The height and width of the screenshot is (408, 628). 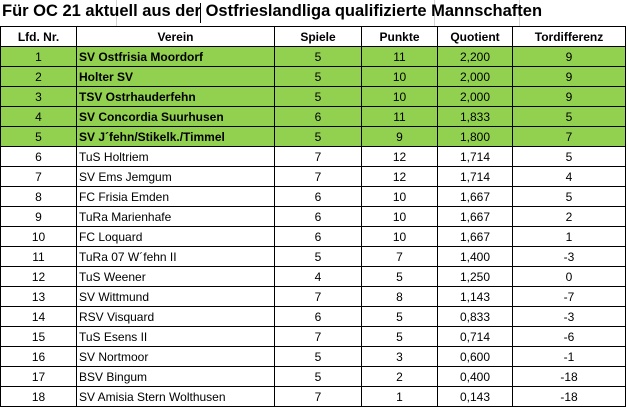 What do you see at coordinates (475, 256) in the screenshot?
I see `cell-quotient: 1,400` at bounding box center [475, 256].